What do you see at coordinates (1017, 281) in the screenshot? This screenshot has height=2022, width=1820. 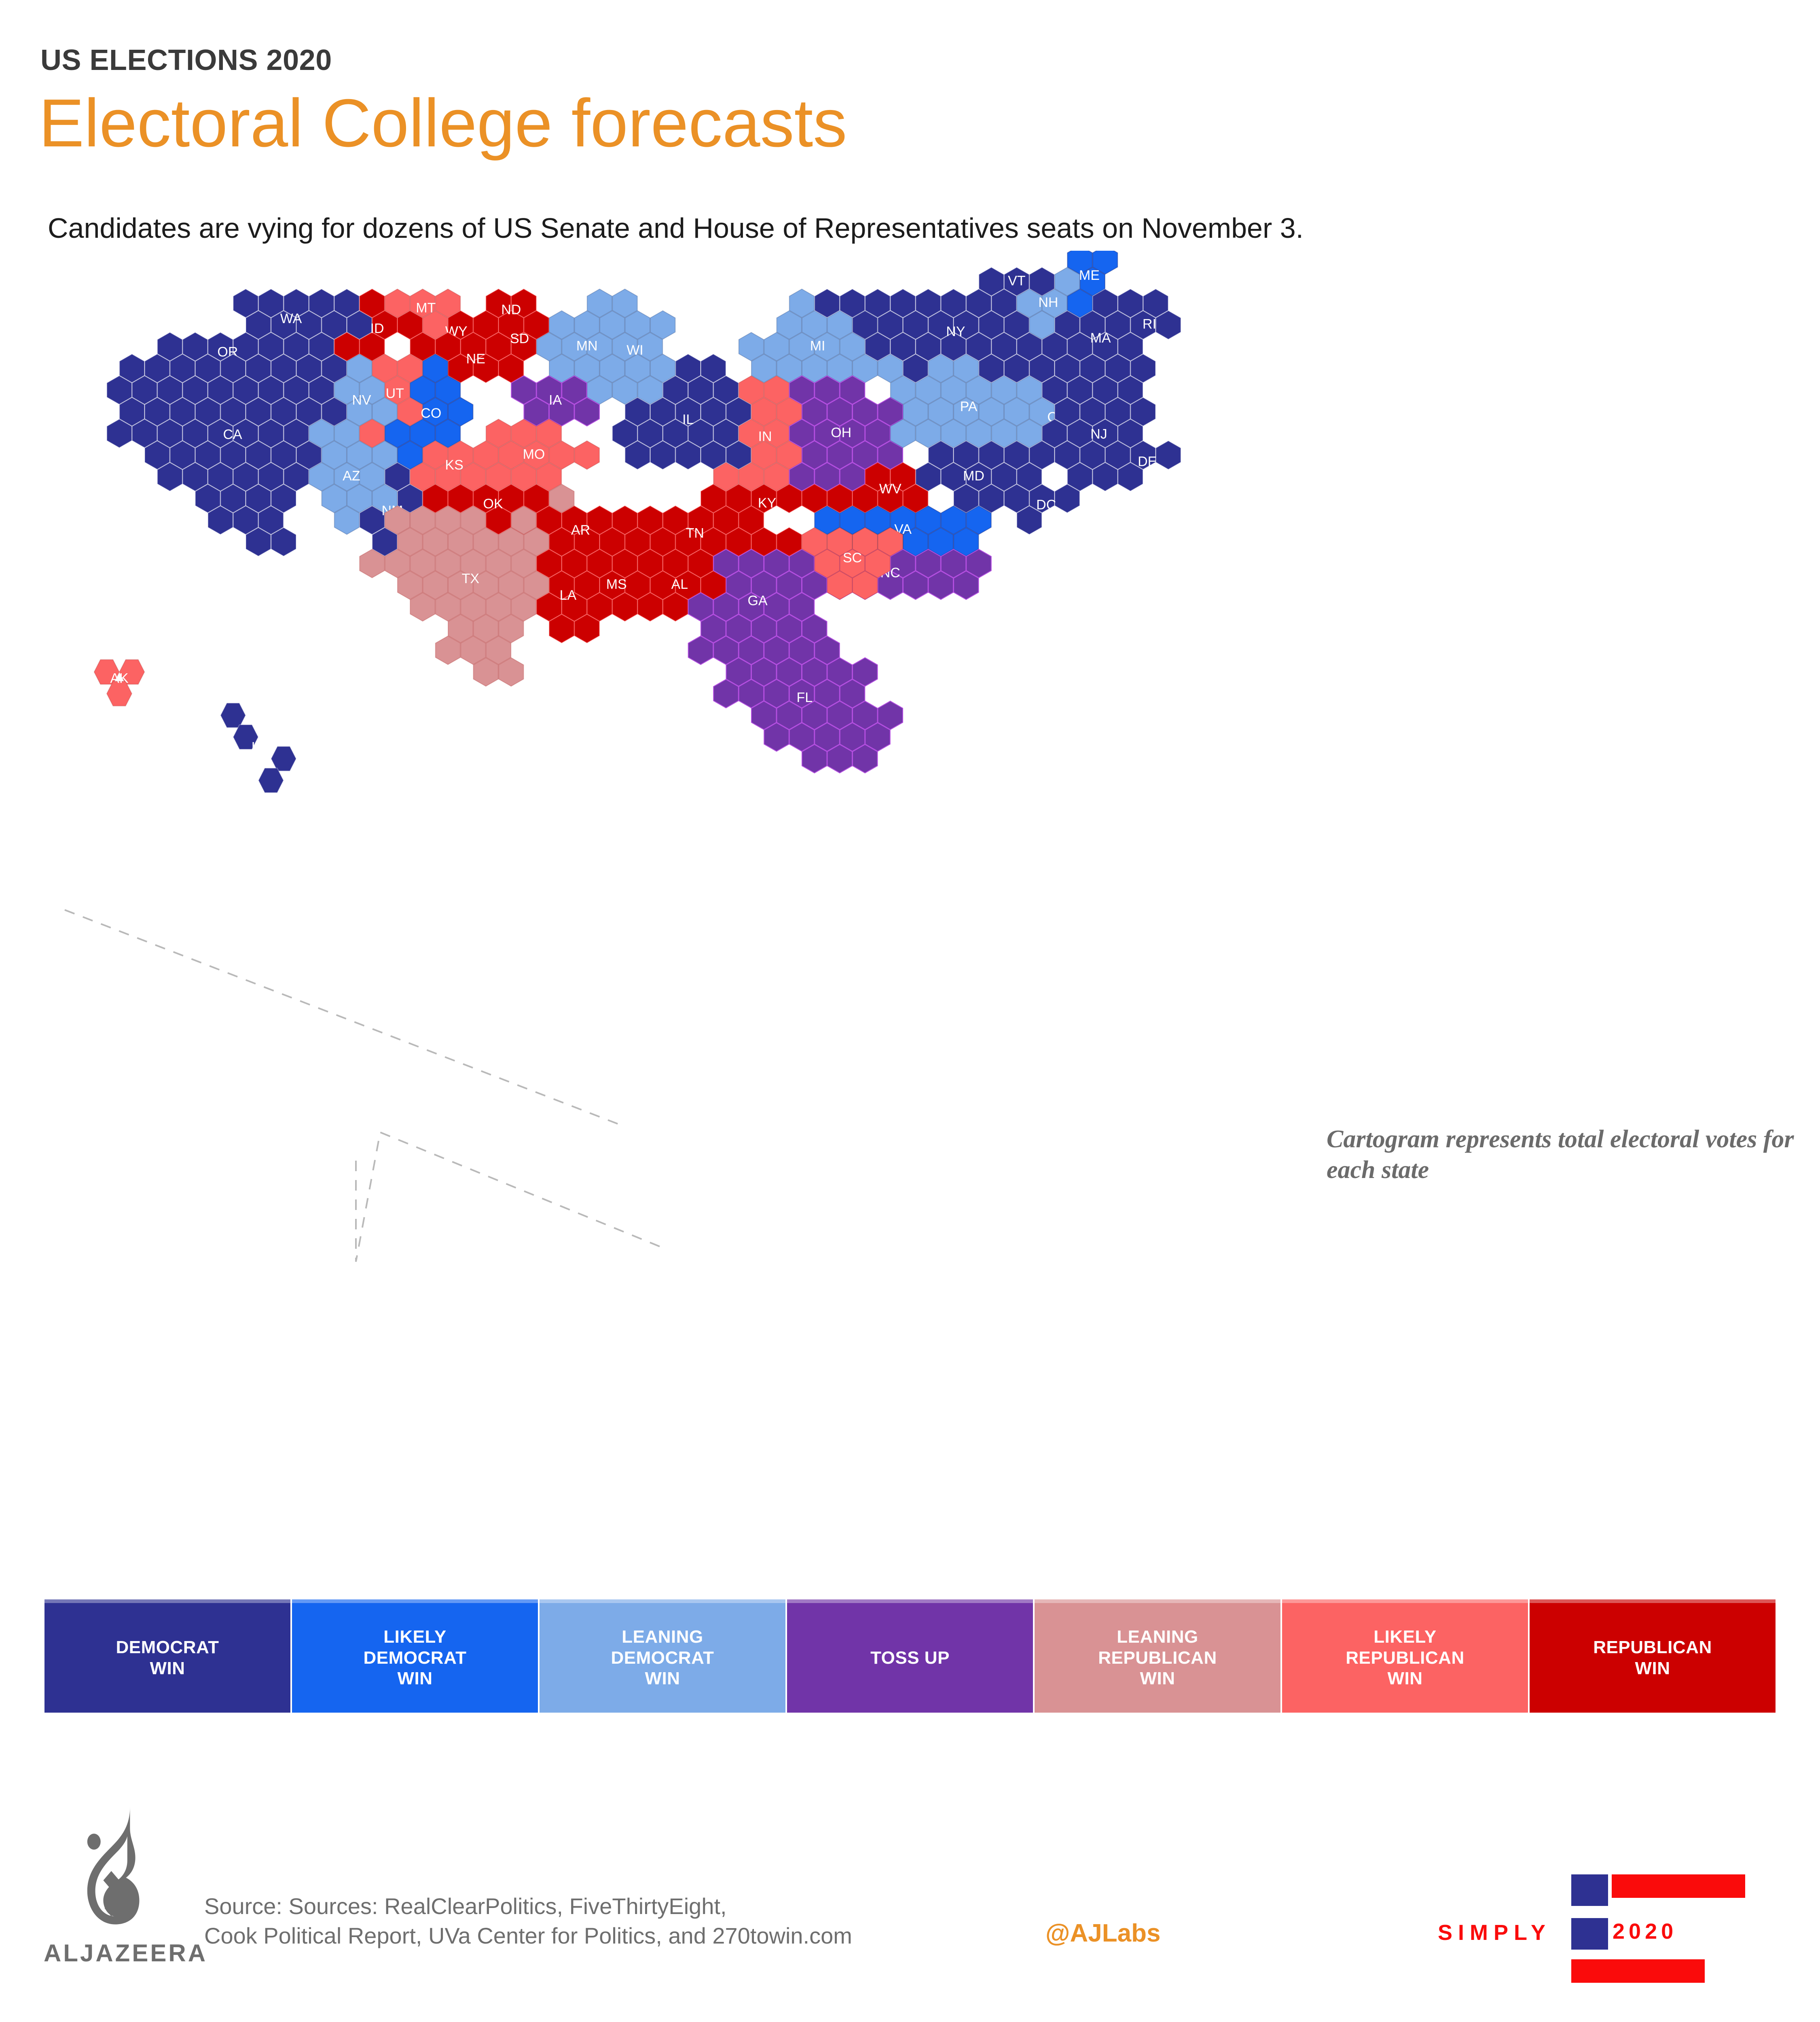 I see `state-group-VT: VT` at bounding box center [1017, 281].